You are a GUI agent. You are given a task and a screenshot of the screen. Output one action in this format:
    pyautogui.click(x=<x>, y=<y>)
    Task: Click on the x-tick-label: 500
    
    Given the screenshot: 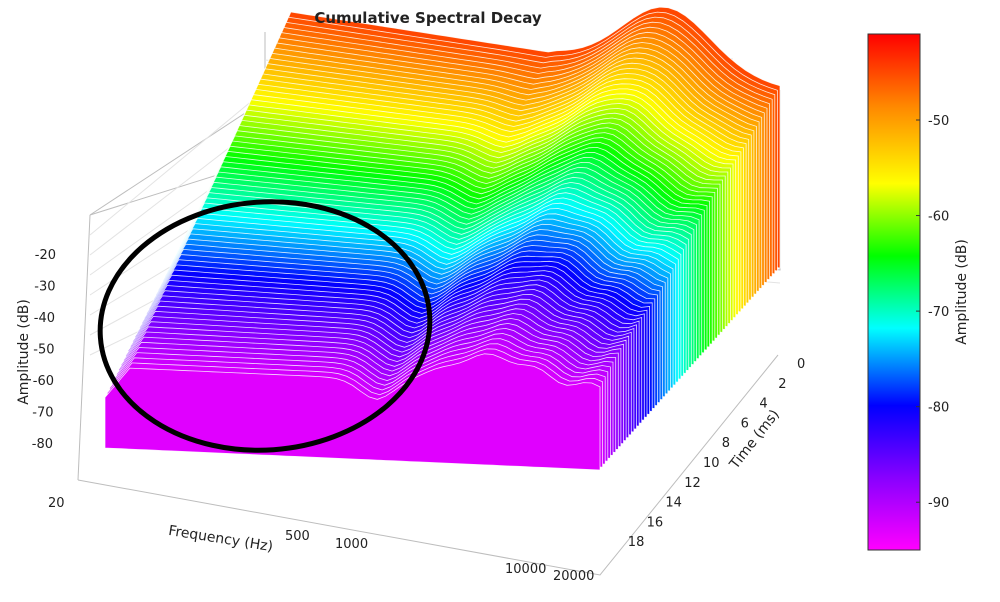 What is the action you would take?
    pyautogui.click(x=297, y=536)
    